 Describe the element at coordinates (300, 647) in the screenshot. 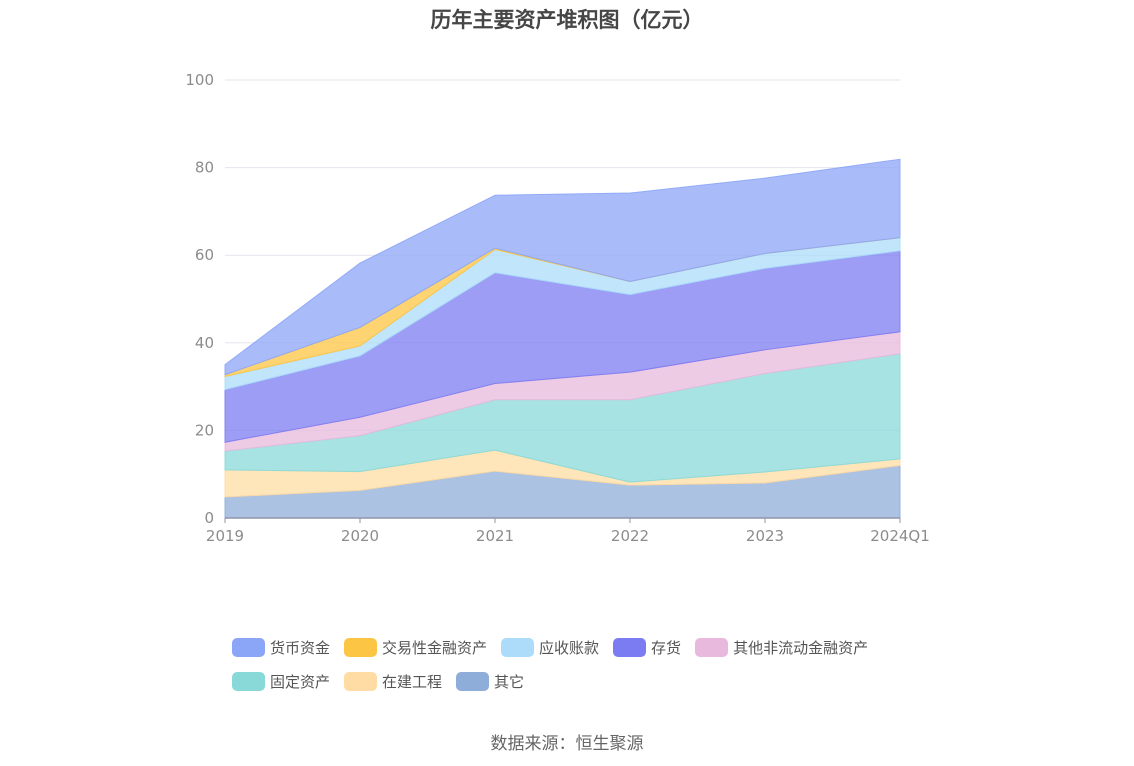

I see `legend-label: 货币资金` at that location.